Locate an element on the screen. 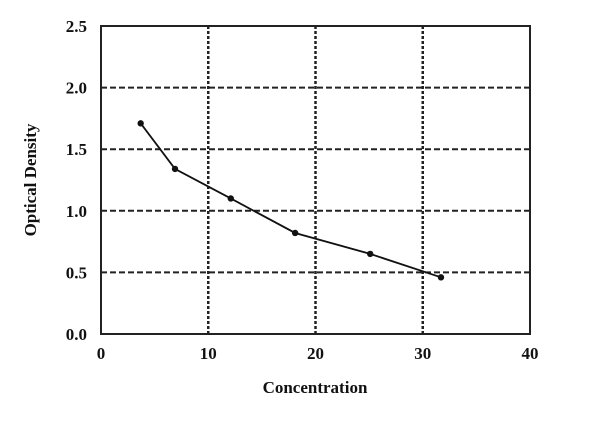  y-tick-label: 0.0 is located at coordinates (76, 334).